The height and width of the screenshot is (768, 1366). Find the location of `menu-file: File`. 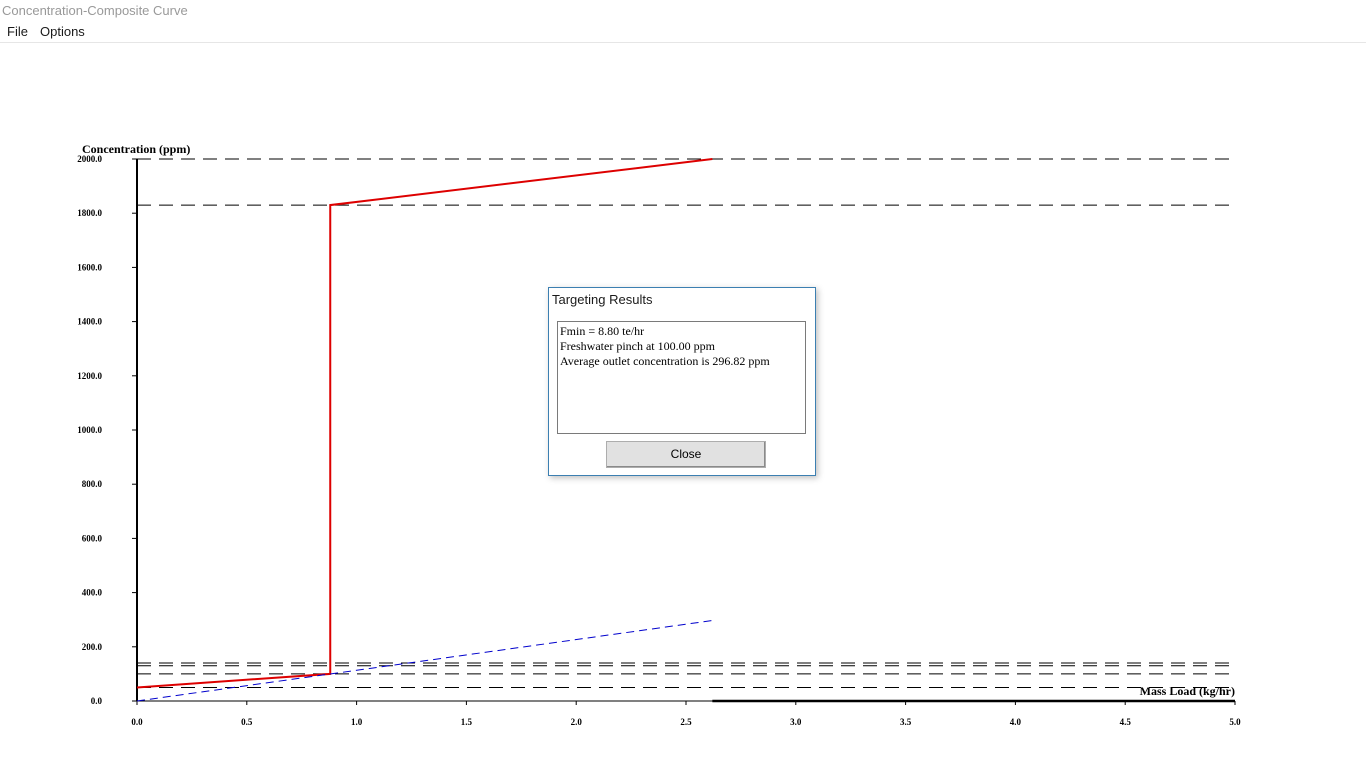

menu-file: File is located at coordinates (17, 31).